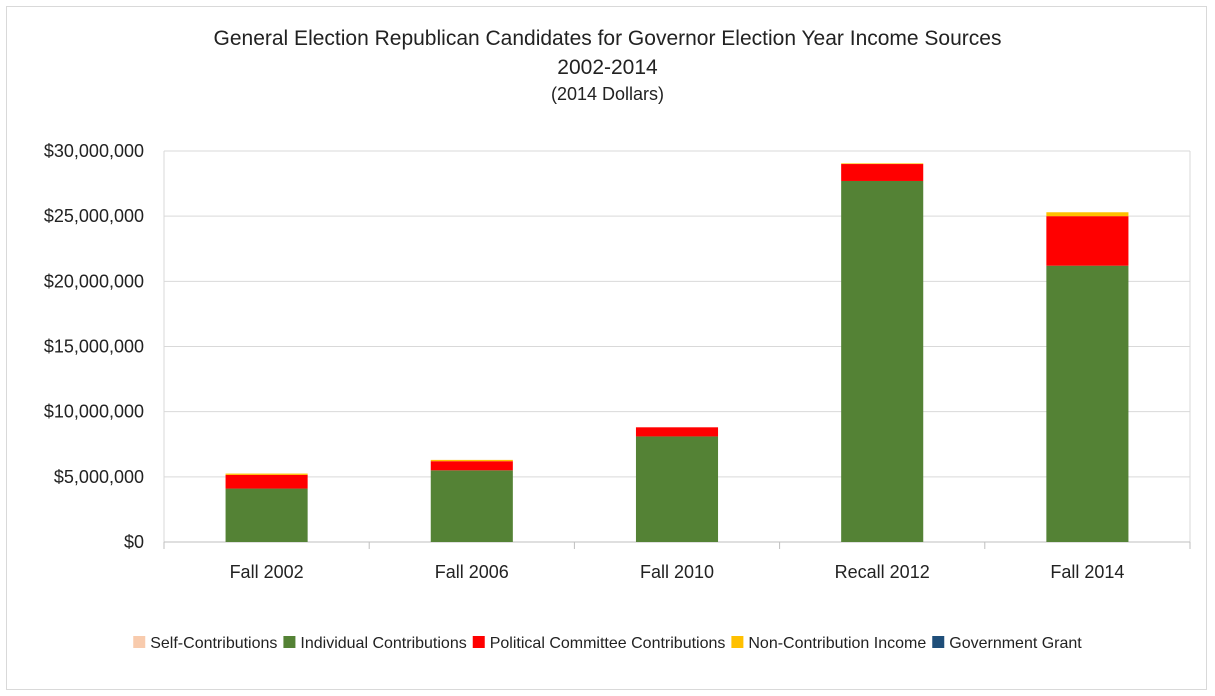  What do you see at coordinates (94, 151) in the screenshot?
I see `y-tick-label: $30,000,000` at bounding box center [94, 151].